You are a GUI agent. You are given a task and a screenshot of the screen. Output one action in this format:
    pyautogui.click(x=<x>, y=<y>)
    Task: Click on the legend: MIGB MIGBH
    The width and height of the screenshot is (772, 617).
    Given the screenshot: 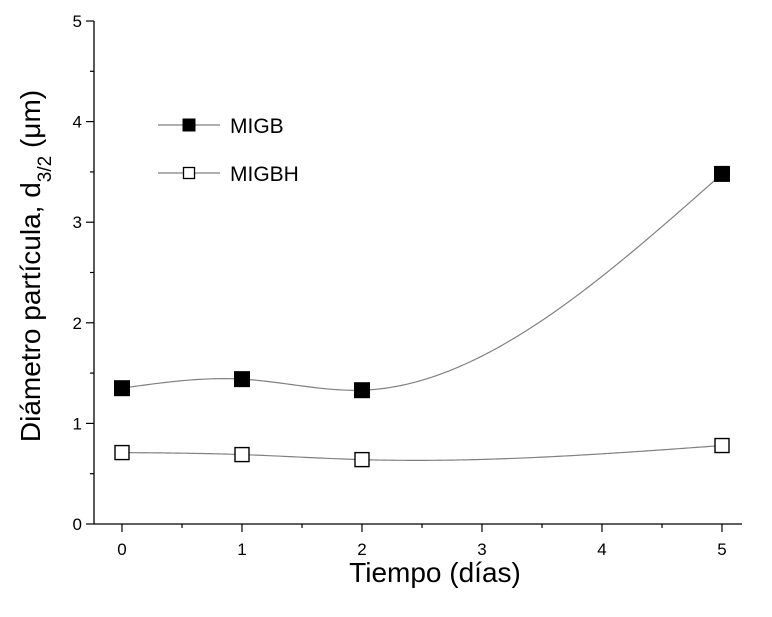 What is the action you would take?
    pyautogui.click(x=228, y=150)
    